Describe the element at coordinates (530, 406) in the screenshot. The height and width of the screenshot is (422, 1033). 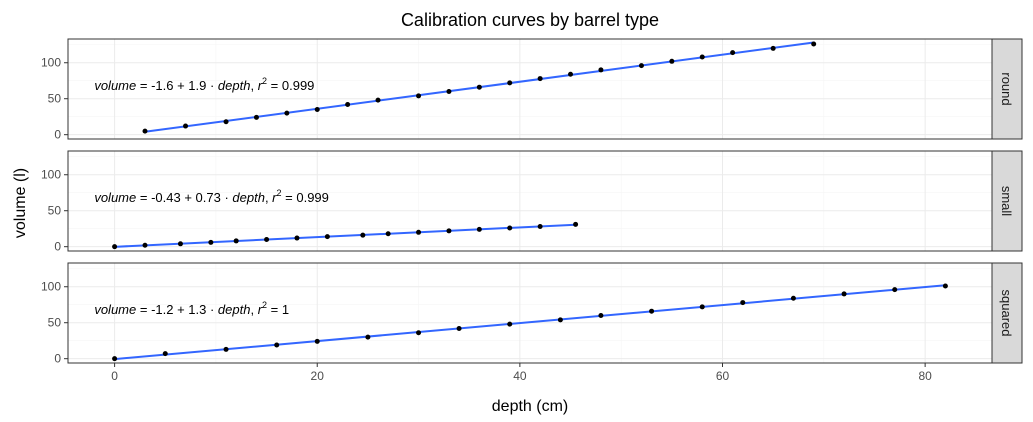
I see `x-axis-title: depth (cm)` at that location.